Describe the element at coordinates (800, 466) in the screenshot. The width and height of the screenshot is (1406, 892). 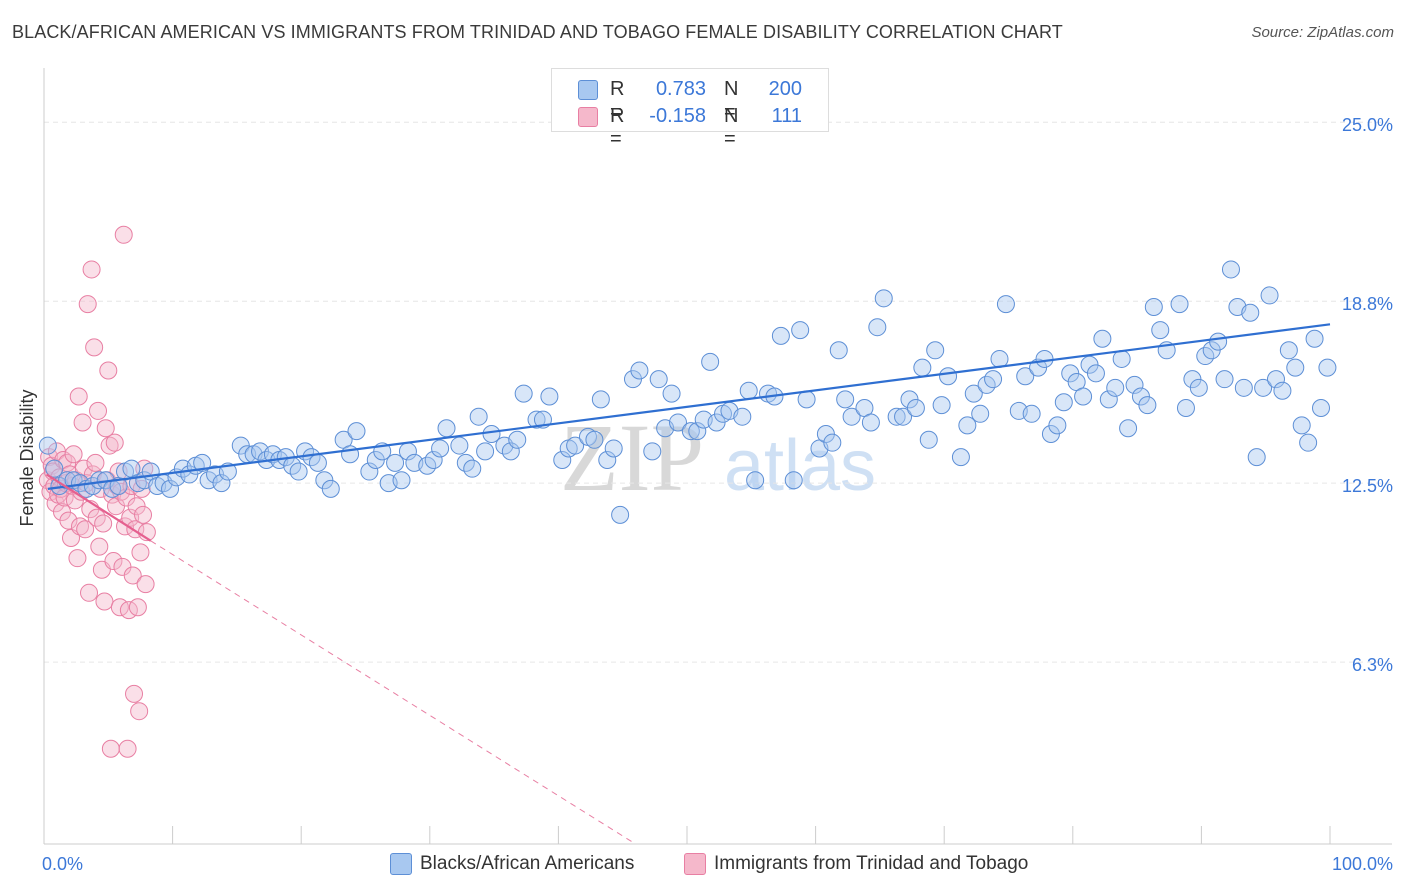
I see `watermark-atlas: atlas` at that location.